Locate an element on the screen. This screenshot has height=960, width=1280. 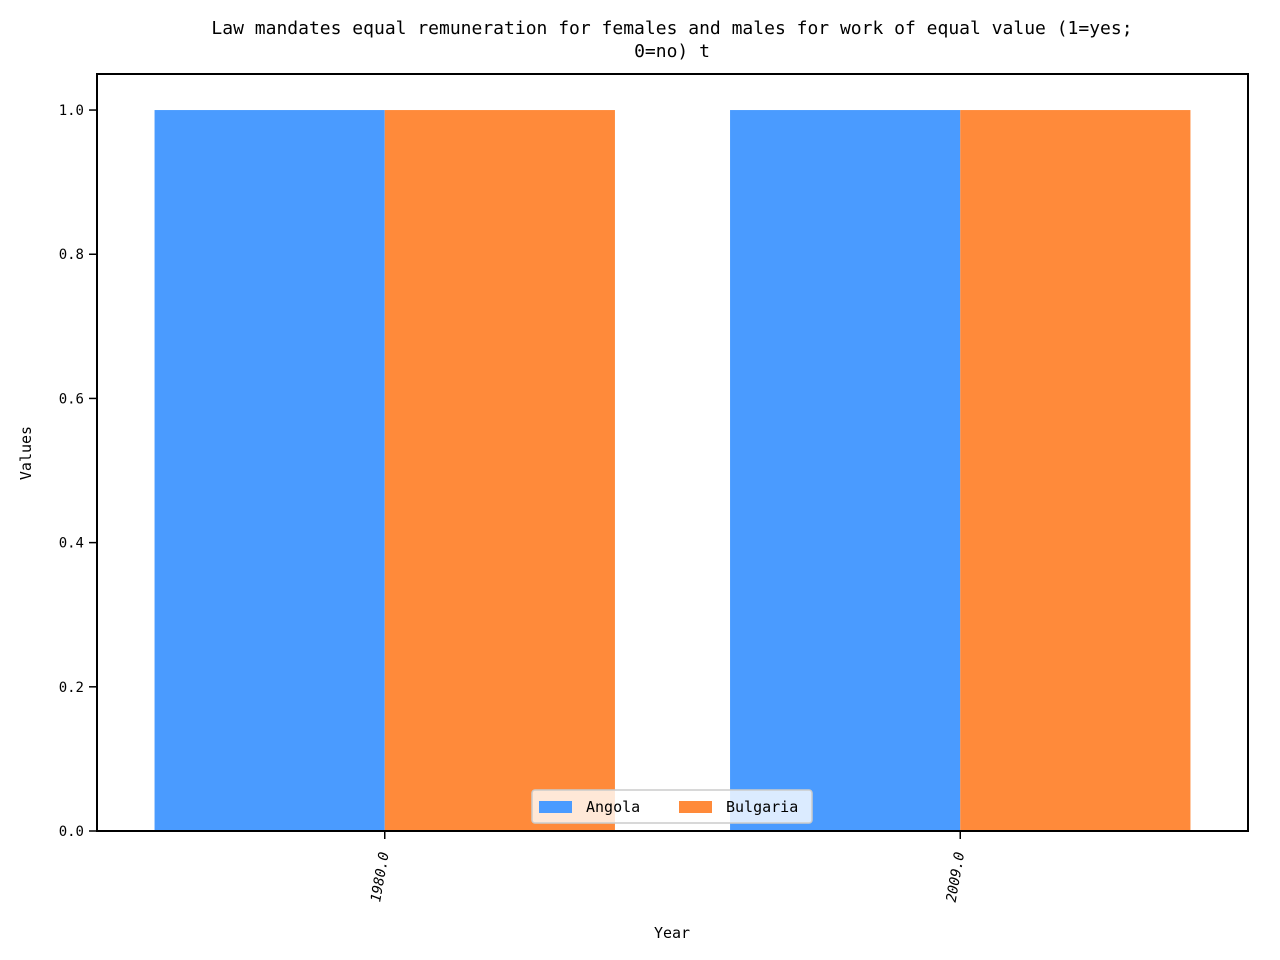
y-tick-label: 0.4 is located at coordinates (71, 544).